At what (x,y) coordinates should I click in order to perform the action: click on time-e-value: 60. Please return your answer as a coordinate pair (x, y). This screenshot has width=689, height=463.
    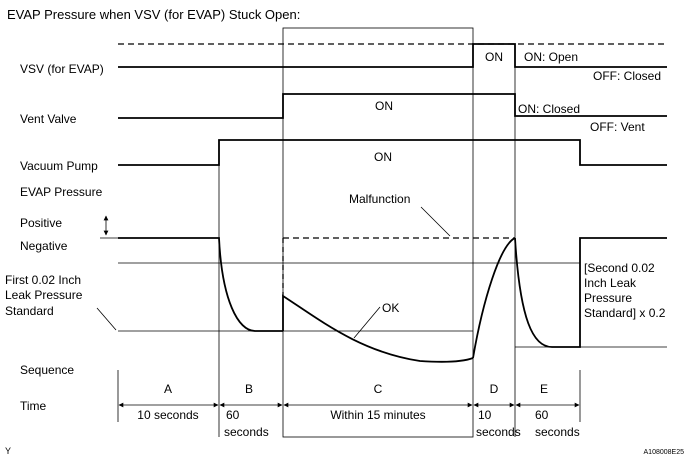
    Looking at the image, I should click on (542, 415).